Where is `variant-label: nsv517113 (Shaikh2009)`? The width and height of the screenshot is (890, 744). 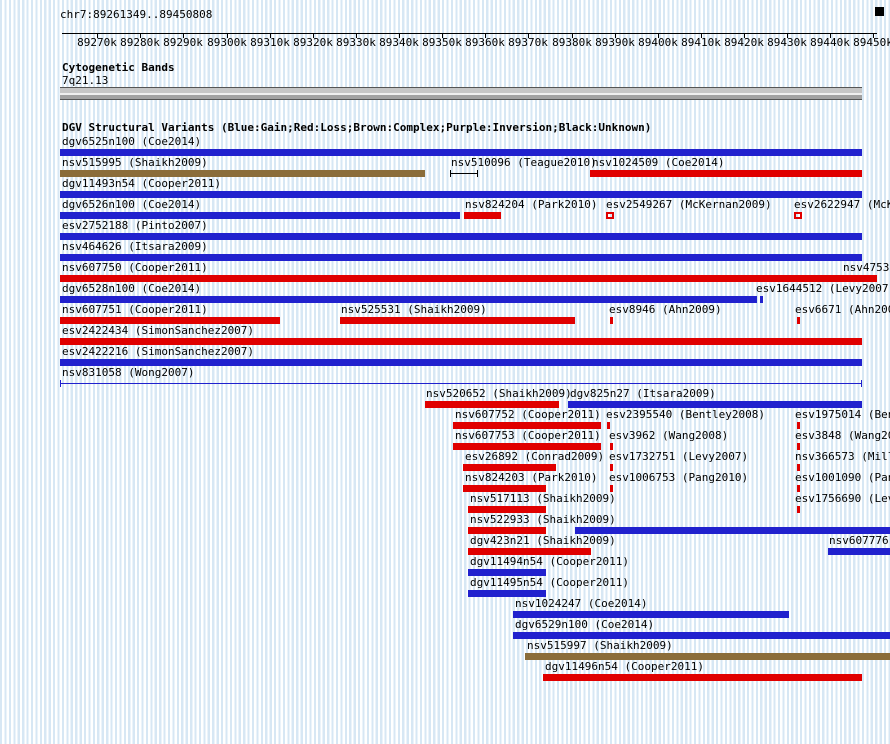 variant-label: nsv517113 (Shaikh2009) is located at coordinates (543, 498).